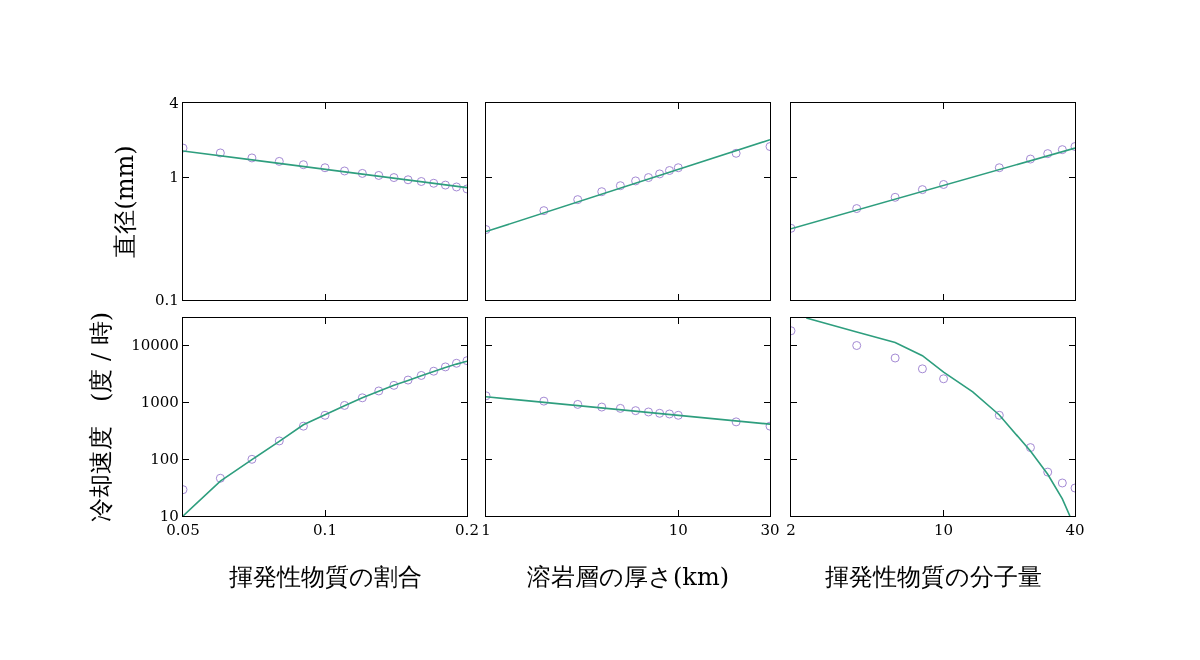  What do you see at coordinates (155, 345) in the screenshot?
I see `y-tick-label: 10000` at bounding box center [155, 345].